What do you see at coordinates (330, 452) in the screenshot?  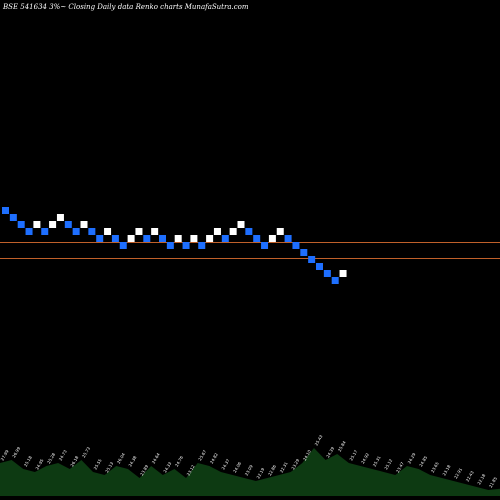 I see `volume-label: 24.39` at bounding box center [330, 452].